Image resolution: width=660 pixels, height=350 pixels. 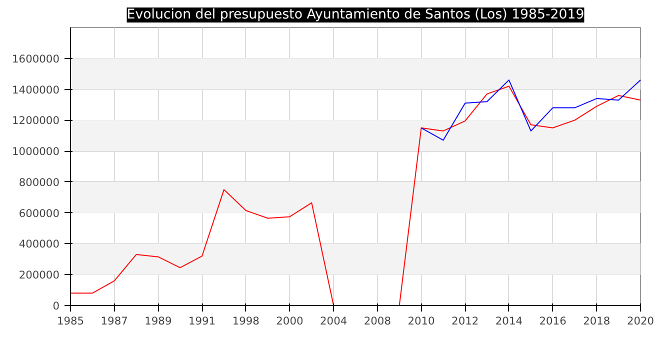 What do you see at coordinates (553, 321) in the screenshot?
I see `x-tick-label: 2016` at bounding box center [553, 321].